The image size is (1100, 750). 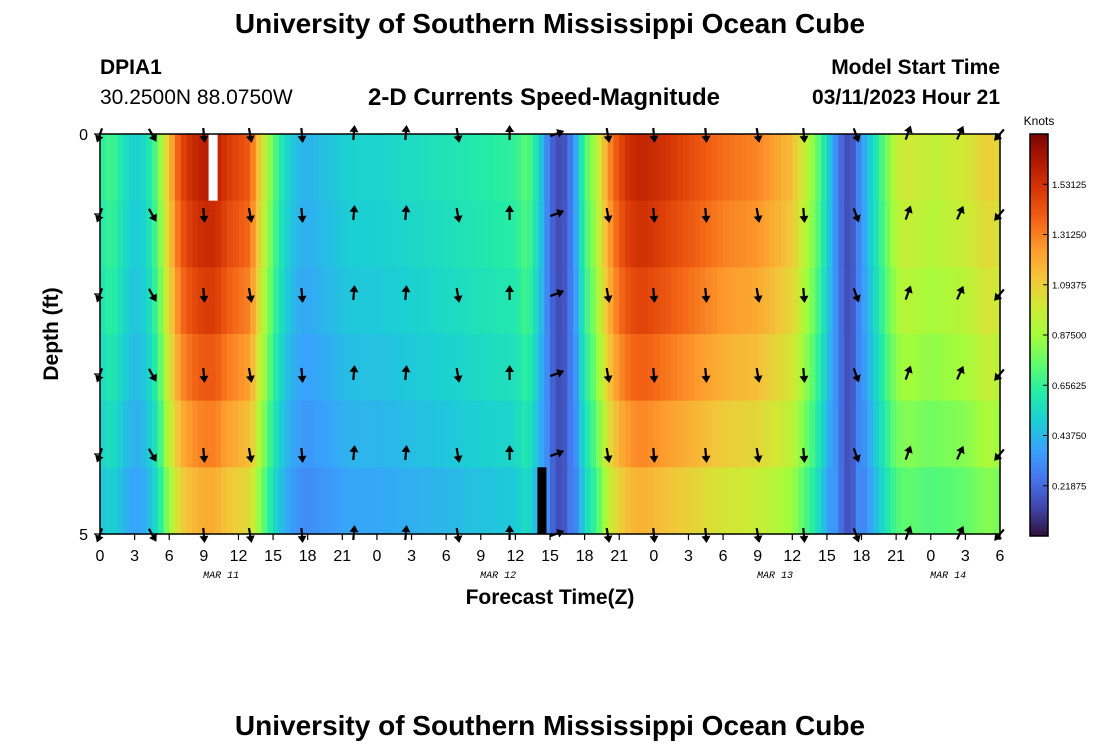 I want to click on model-start-label: Model Start Time, so click(x=915, y=67).